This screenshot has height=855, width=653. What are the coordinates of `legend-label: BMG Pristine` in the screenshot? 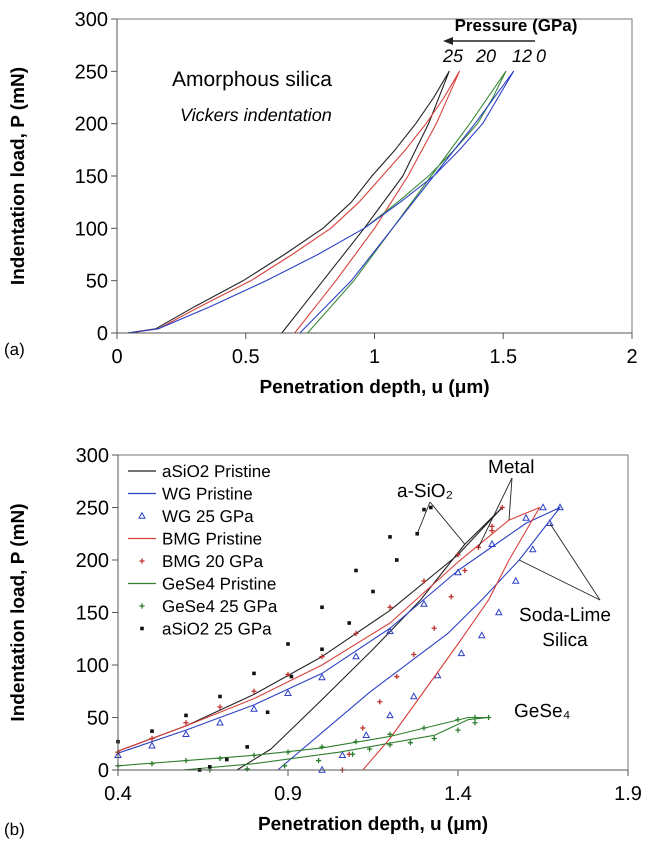 It's located at (212, 539).